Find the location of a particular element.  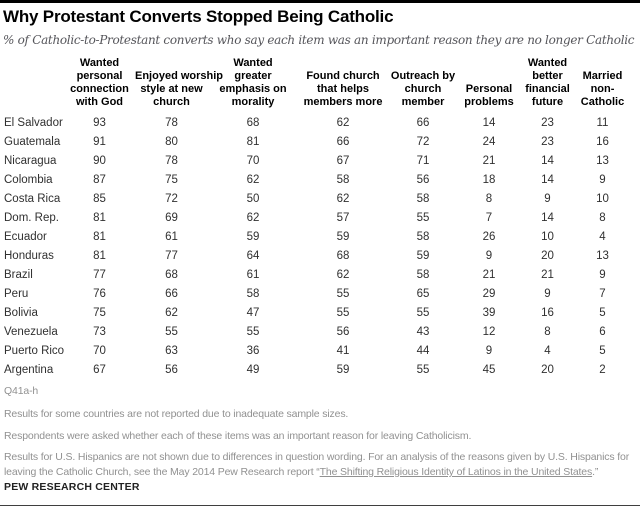

value-cell: 6 is located at coordinates (602, 331).